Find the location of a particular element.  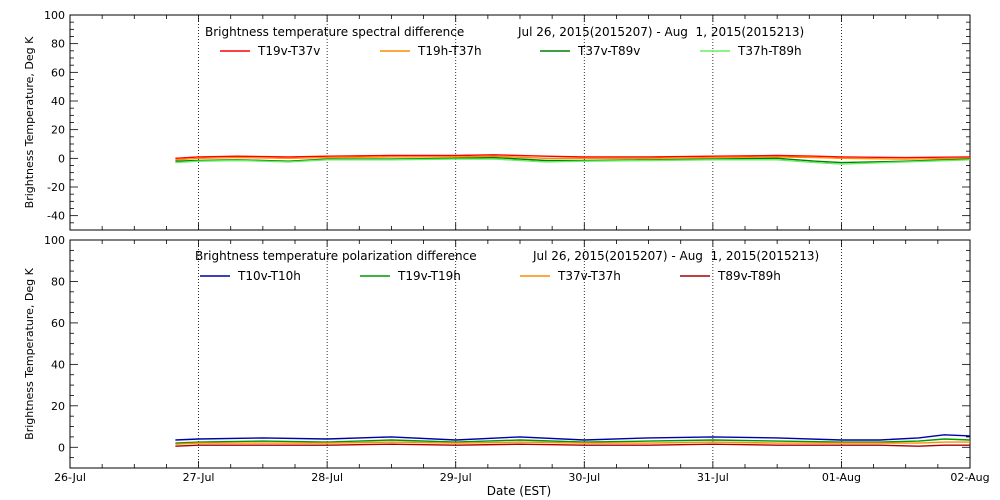

x-tick-label: 26-Jul is located at coordinates (70, 477).